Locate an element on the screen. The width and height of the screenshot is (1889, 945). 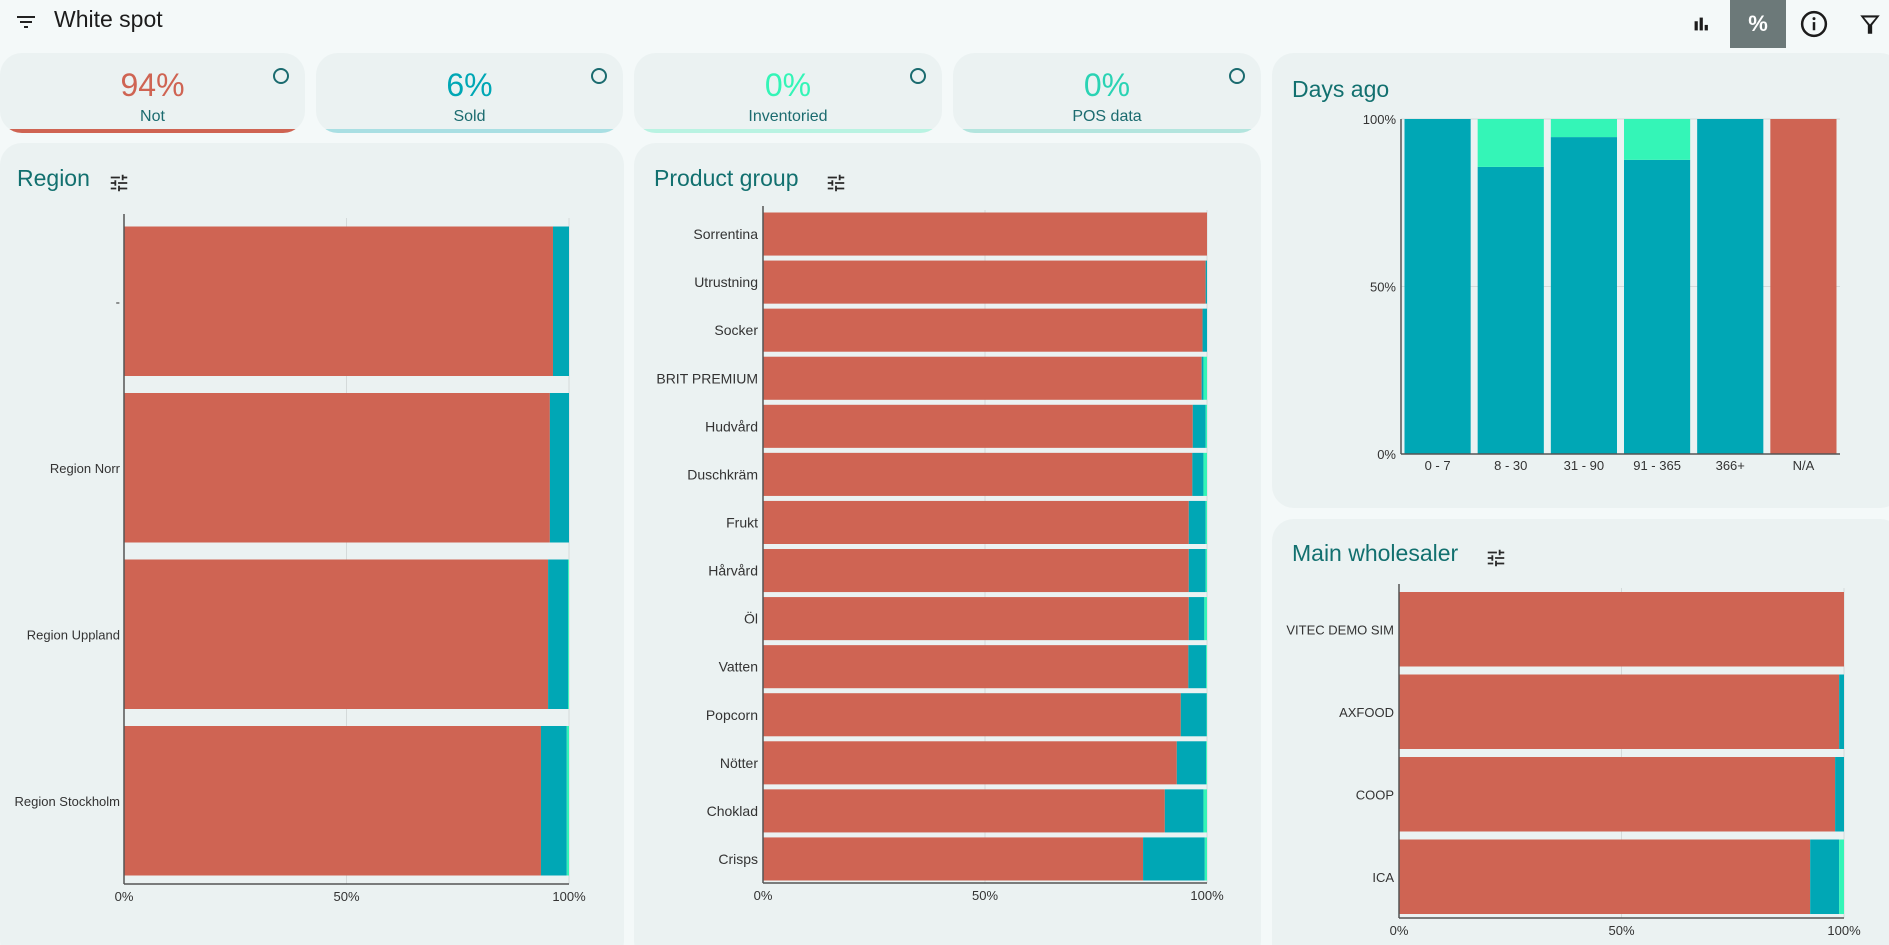
bar-vatten-sold is located at coordinates (1197, 667).